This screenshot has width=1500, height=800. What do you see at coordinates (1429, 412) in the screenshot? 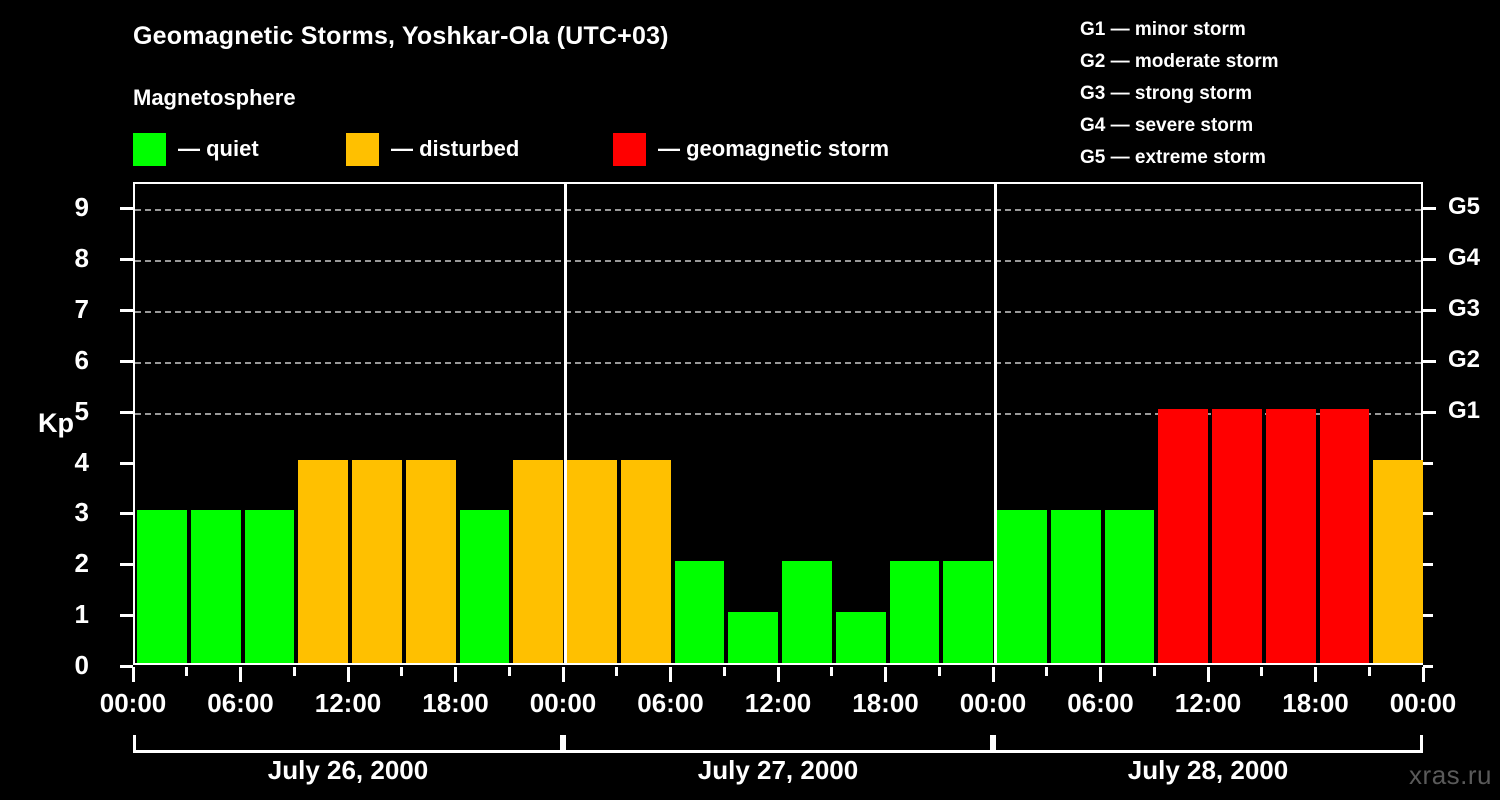
I see `g-tick-mark-G1` at bounding box center [1429, 412].